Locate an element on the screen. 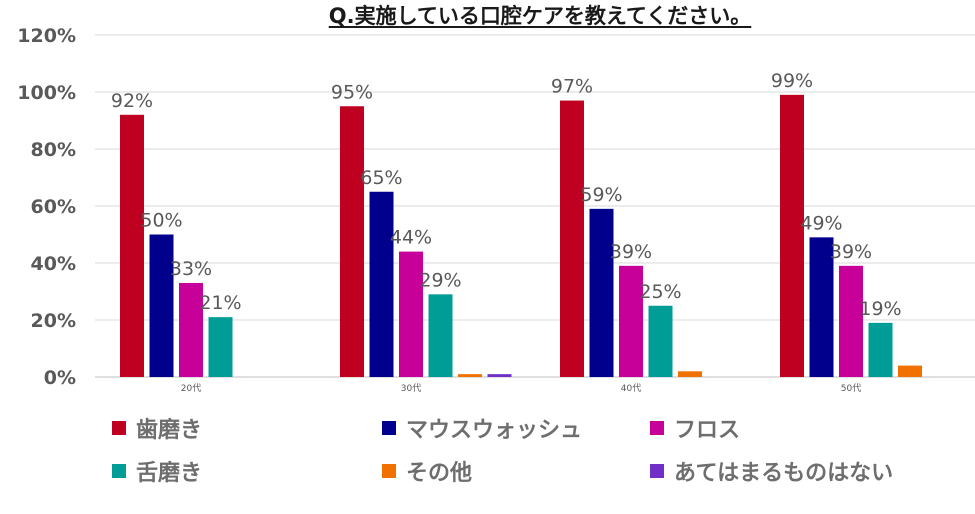  data-label: 97% is located at coordinates (572, 87).